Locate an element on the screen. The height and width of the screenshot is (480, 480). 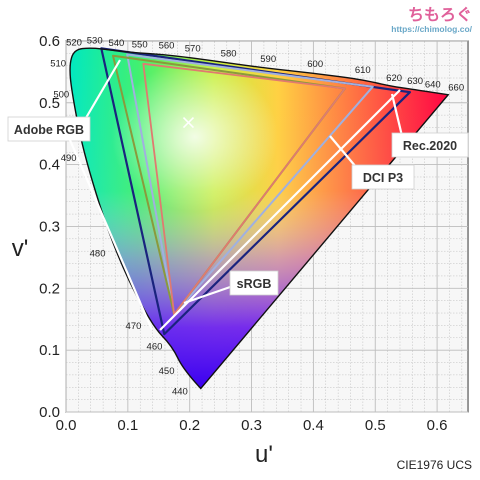
callout-leader-rec-2020 is located at coordinates (397, 115).